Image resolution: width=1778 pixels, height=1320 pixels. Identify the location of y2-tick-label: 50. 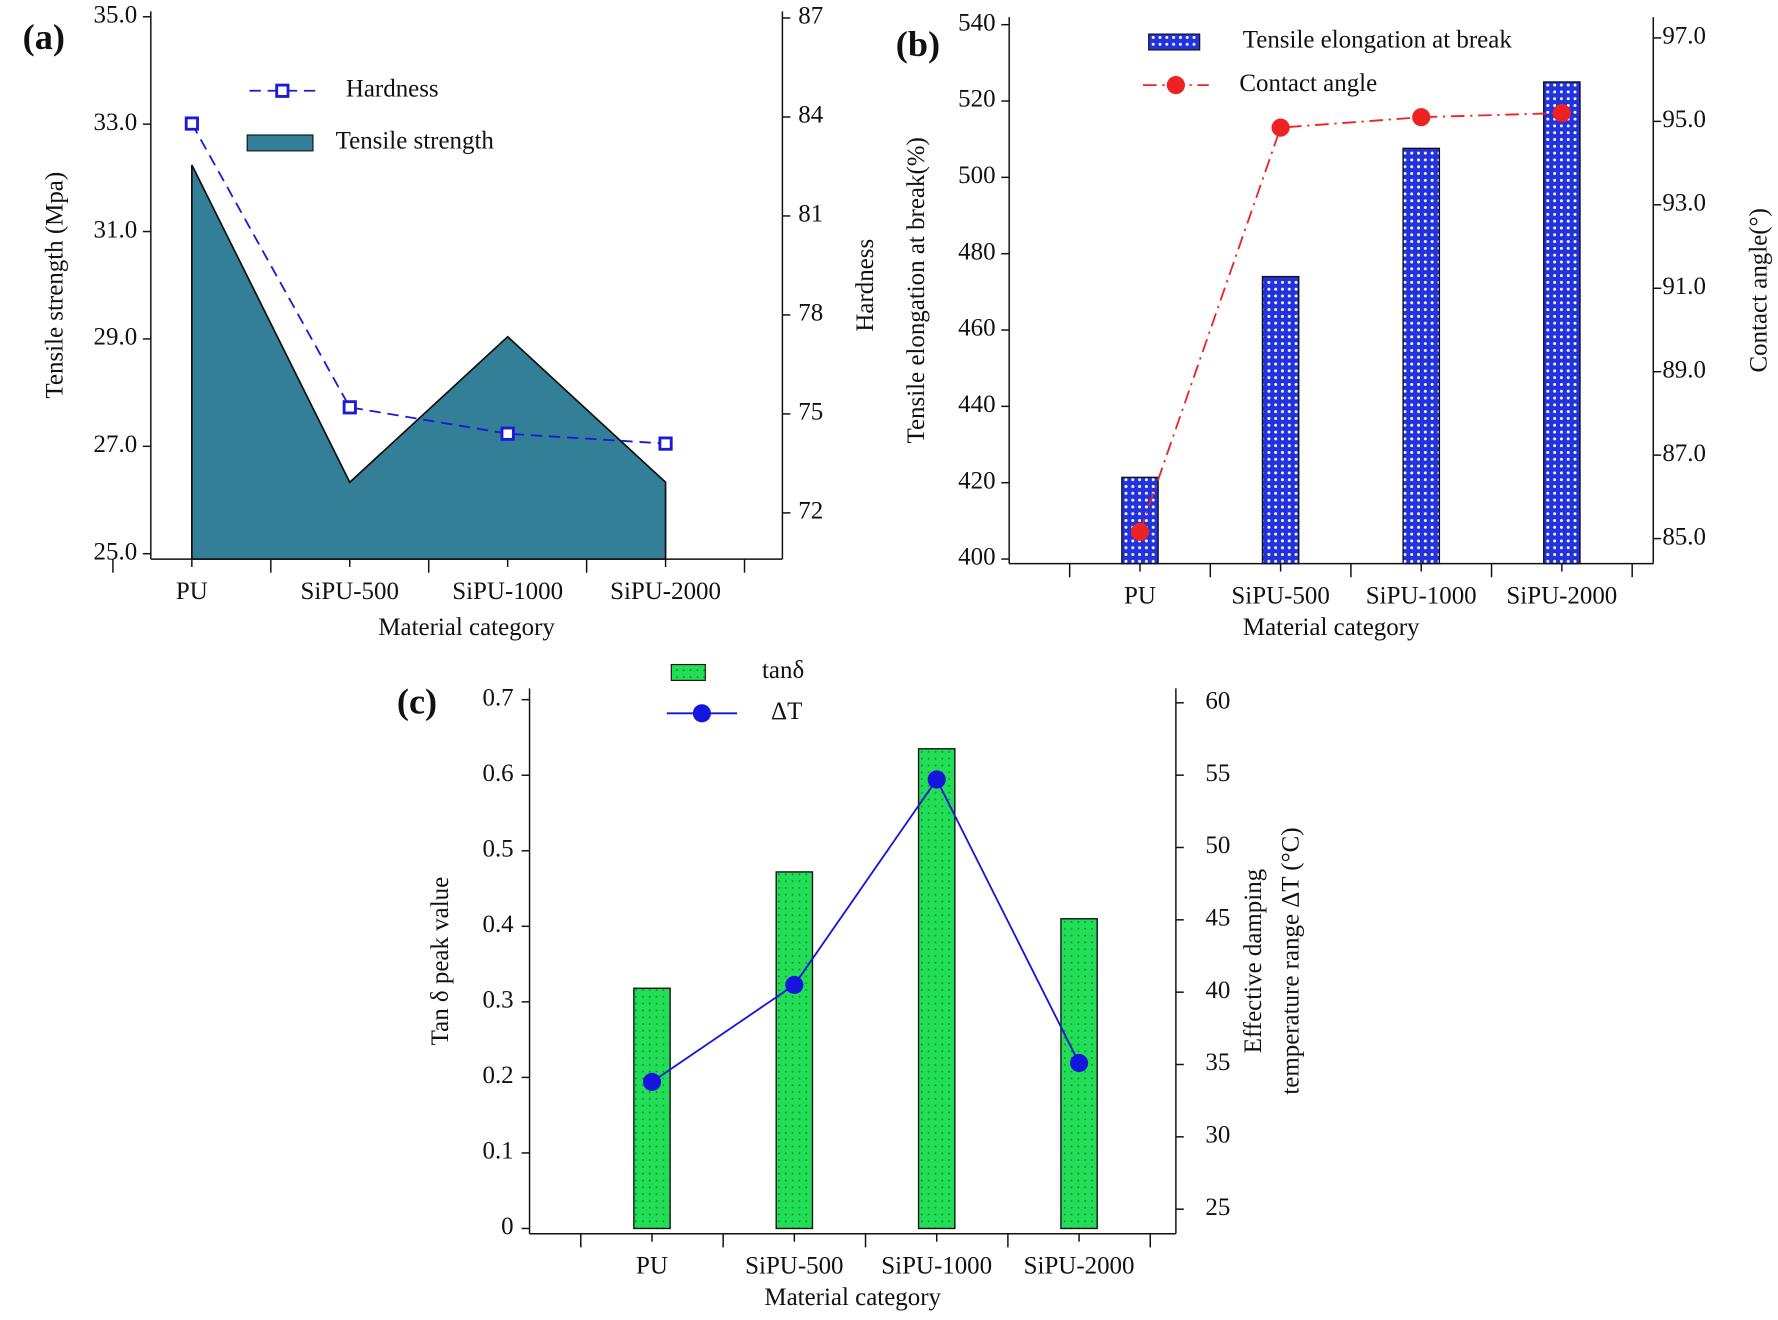
(1217, 845).